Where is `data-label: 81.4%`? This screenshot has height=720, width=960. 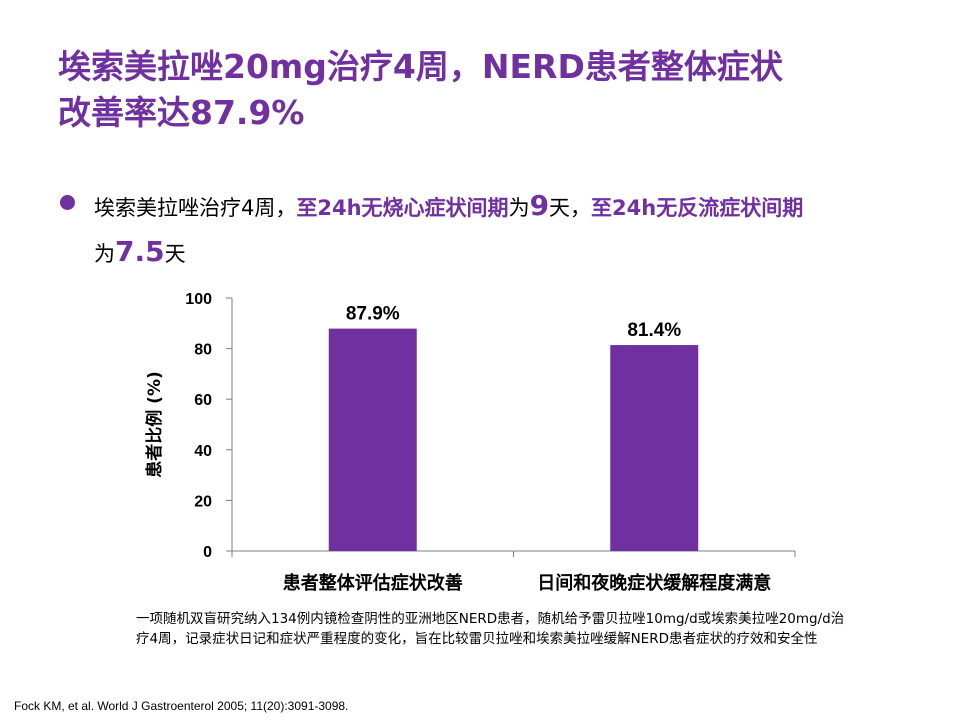
data-label: 81.4% is located at coordinates (654, 330).